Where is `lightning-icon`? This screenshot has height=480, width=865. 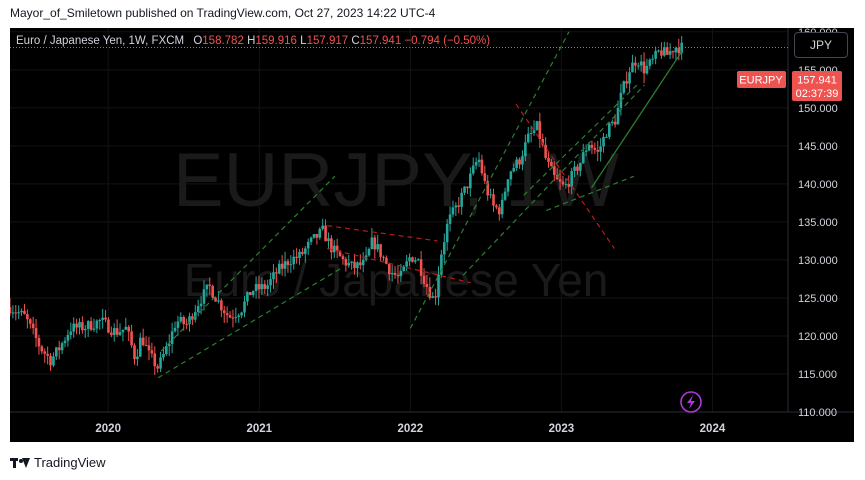 lightning-icon is located at coordinates (691, 402).